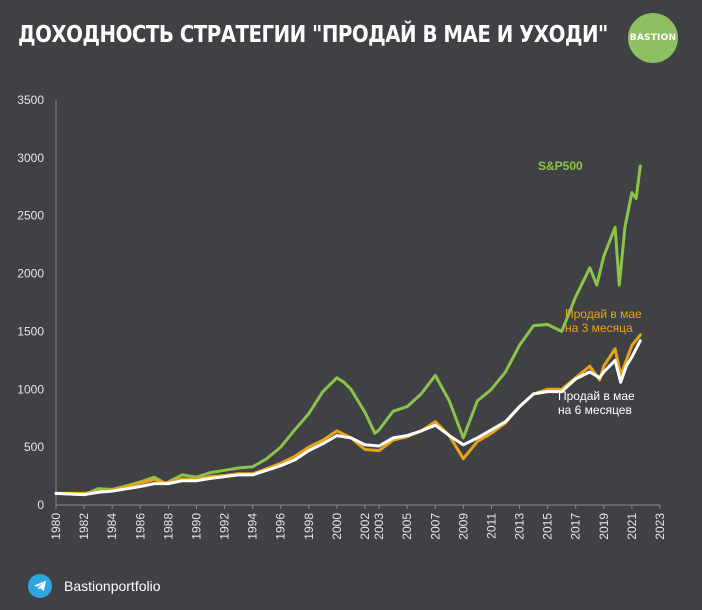 This screenshot has height=610, width=702. Describe the element at coordinates (604, 526) in the screenshot. I see `x-tick-label: 2019` at that location.